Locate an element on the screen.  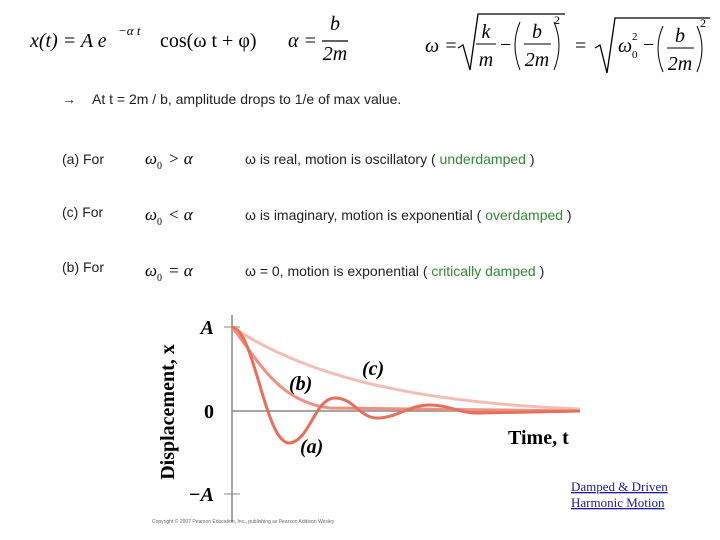
case-label: (c) For is located at coordinates (83, 212).